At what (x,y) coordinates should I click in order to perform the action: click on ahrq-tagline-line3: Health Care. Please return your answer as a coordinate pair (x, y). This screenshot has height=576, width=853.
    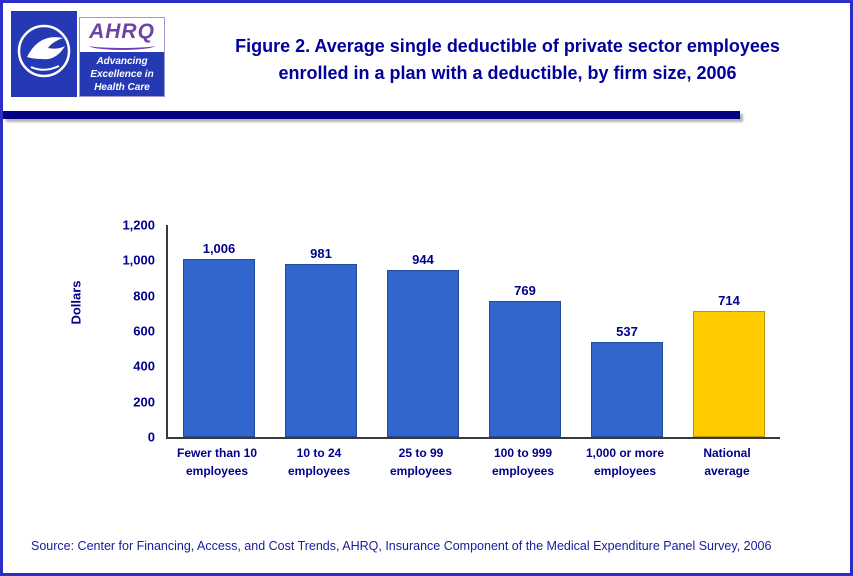
    Looking at the image, I should click on (122, 87).